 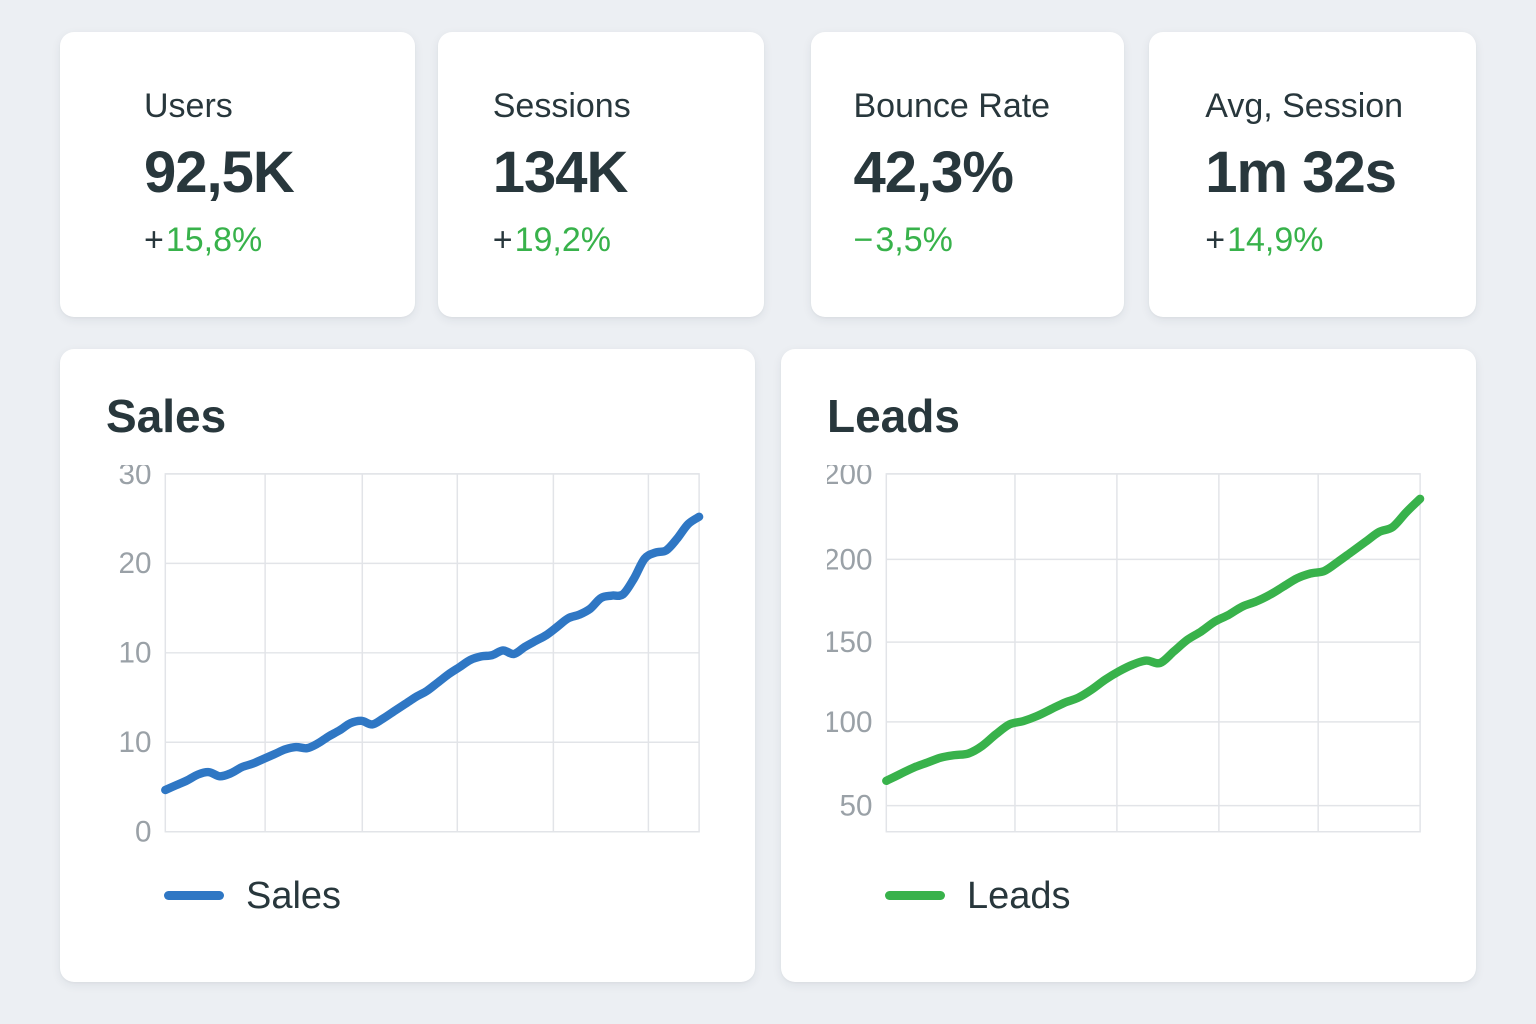 I want to click on kpi-delta-value: 15,8%, so click(x=214, y=240).